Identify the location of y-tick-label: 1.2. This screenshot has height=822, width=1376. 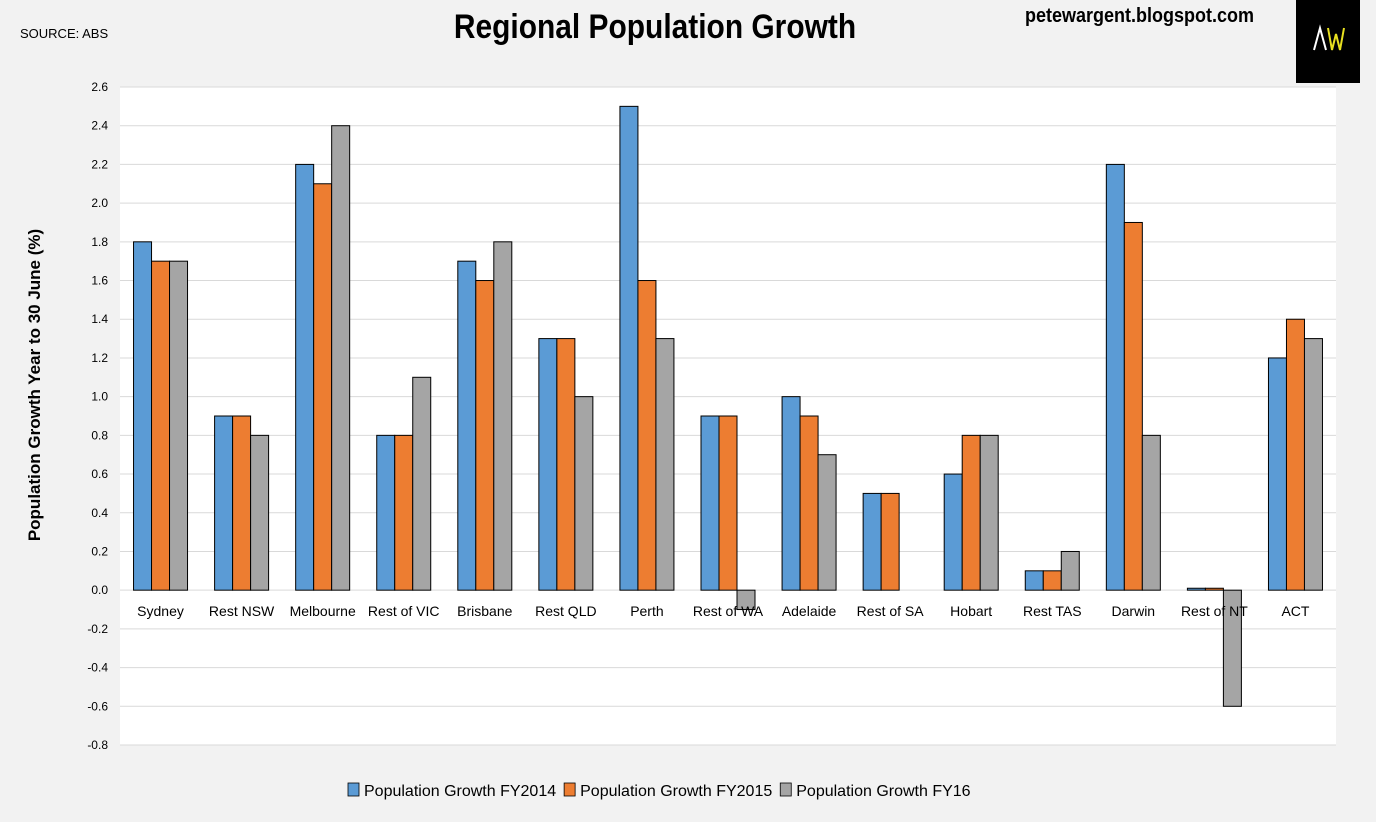
(99, 358).